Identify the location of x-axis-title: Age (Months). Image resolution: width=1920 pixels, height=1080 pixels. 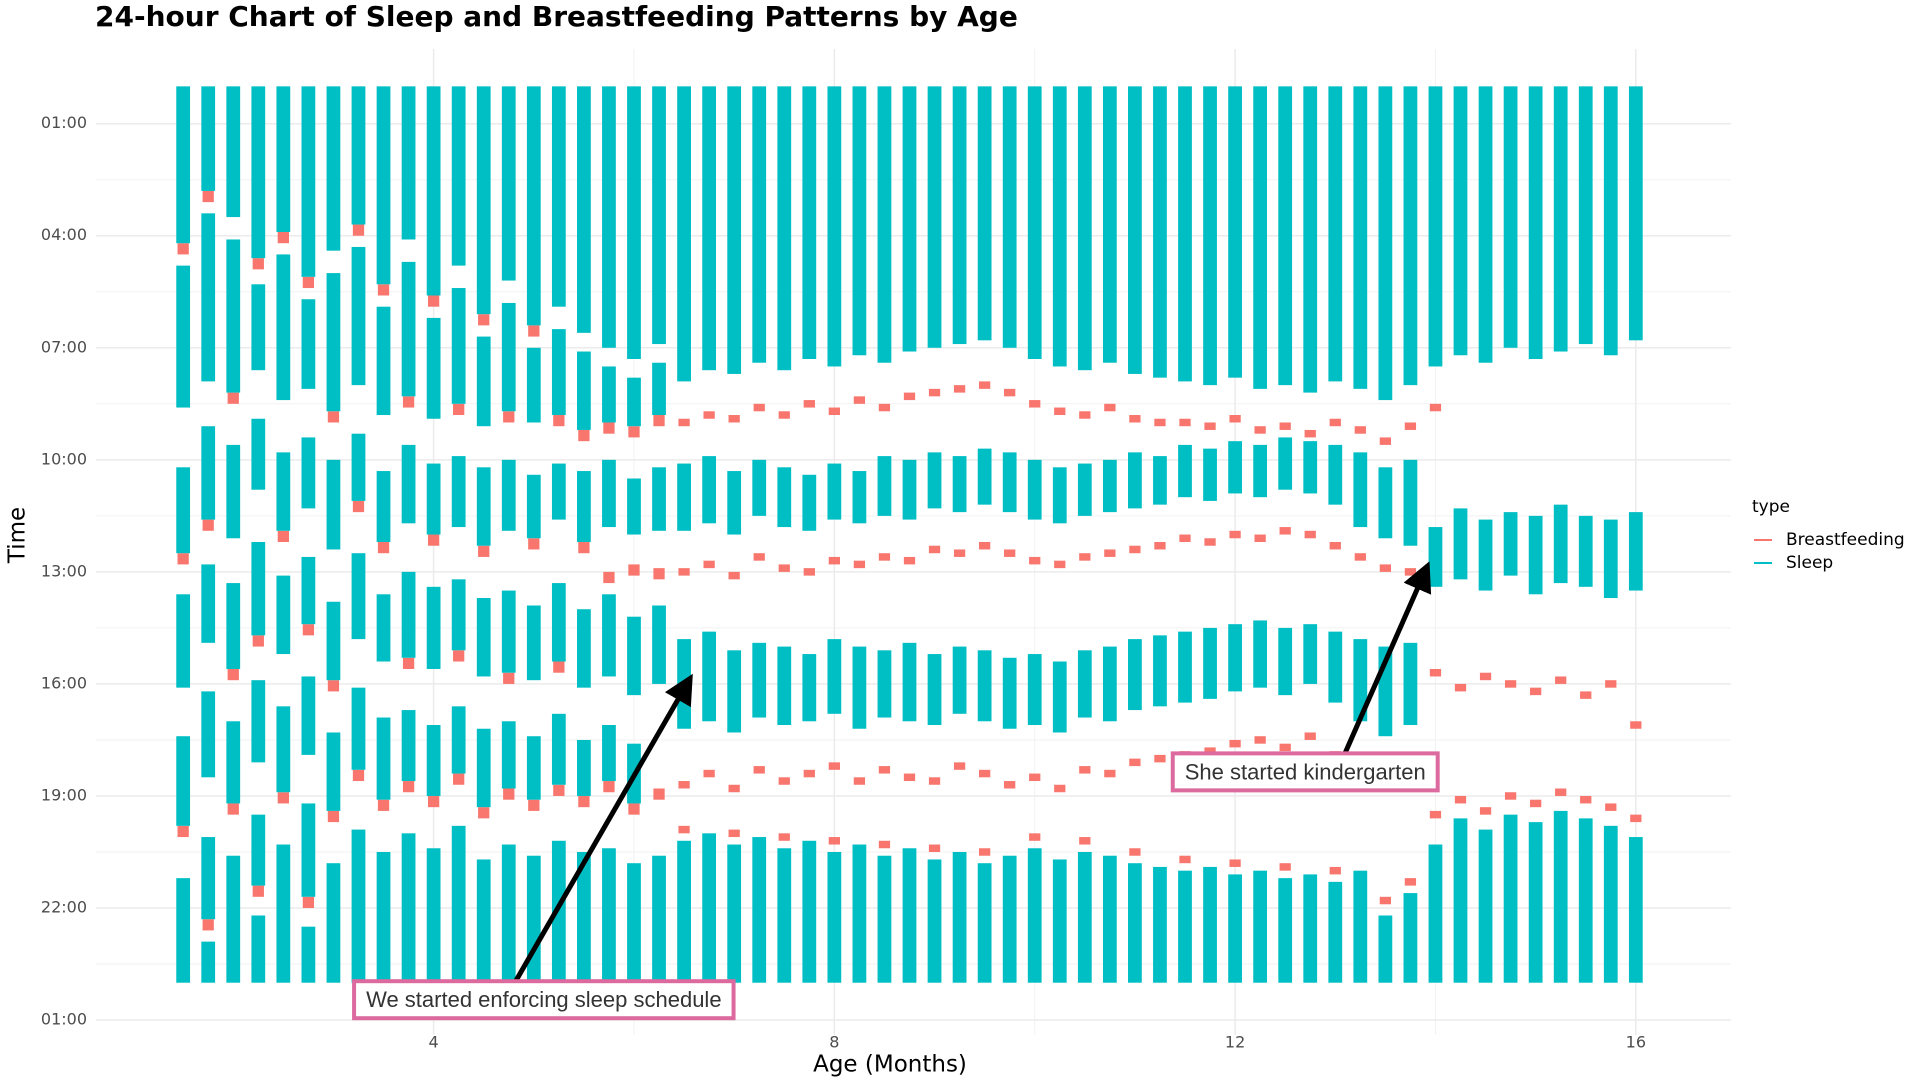
(890, 1065).